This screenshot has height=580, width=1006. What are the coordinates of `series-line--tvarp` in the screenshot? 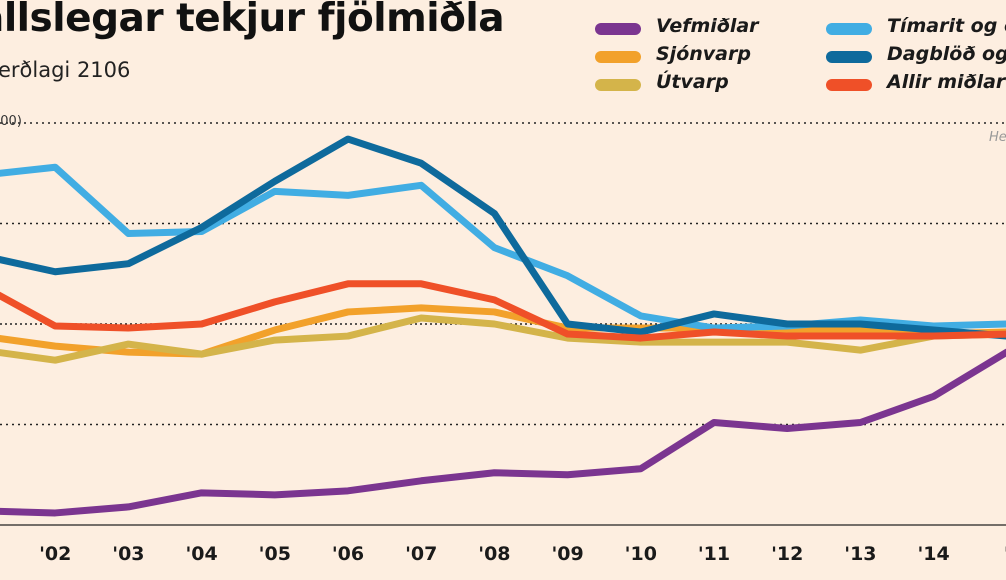 It's located at (503, 339).